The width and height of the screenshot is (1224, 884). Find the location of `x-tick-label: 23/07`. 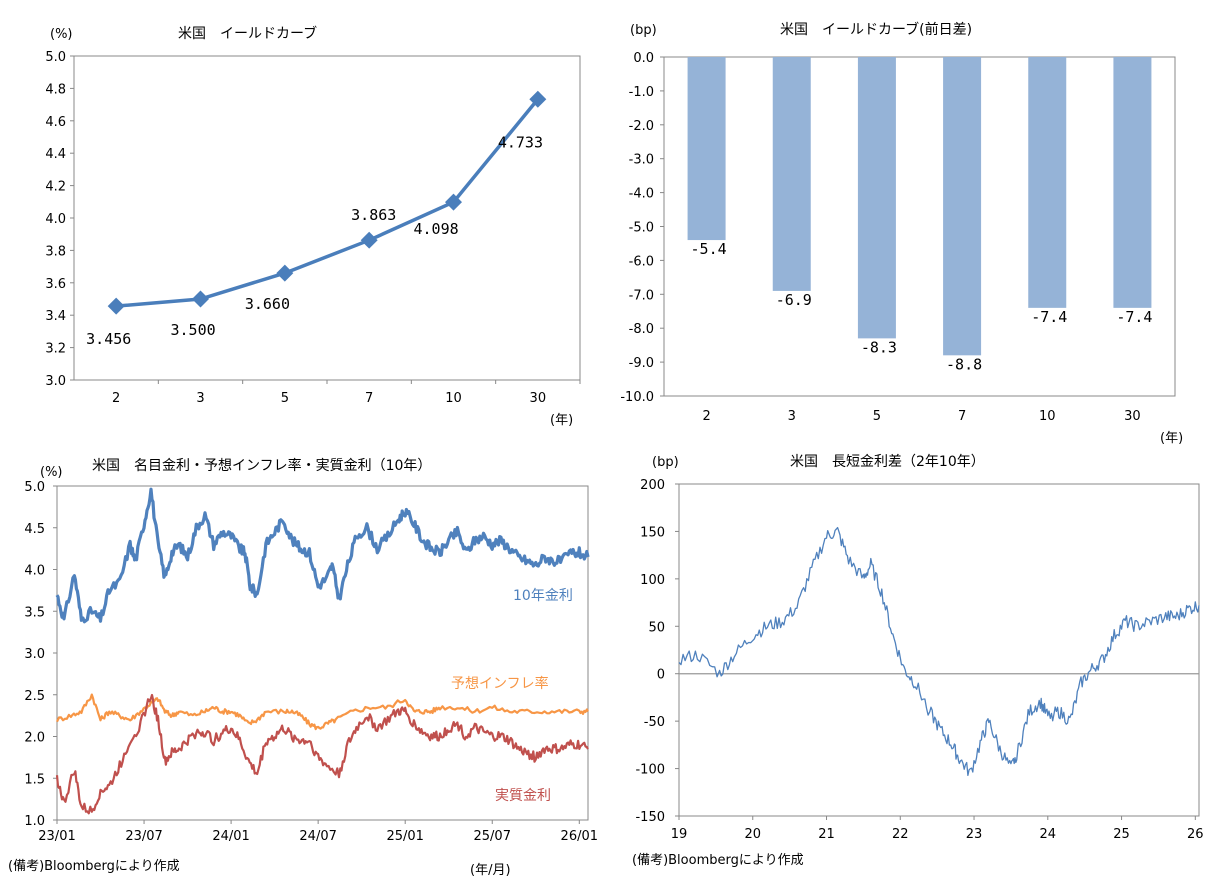

x-tick-label: 23/07 is located at coordinates (143, 836).